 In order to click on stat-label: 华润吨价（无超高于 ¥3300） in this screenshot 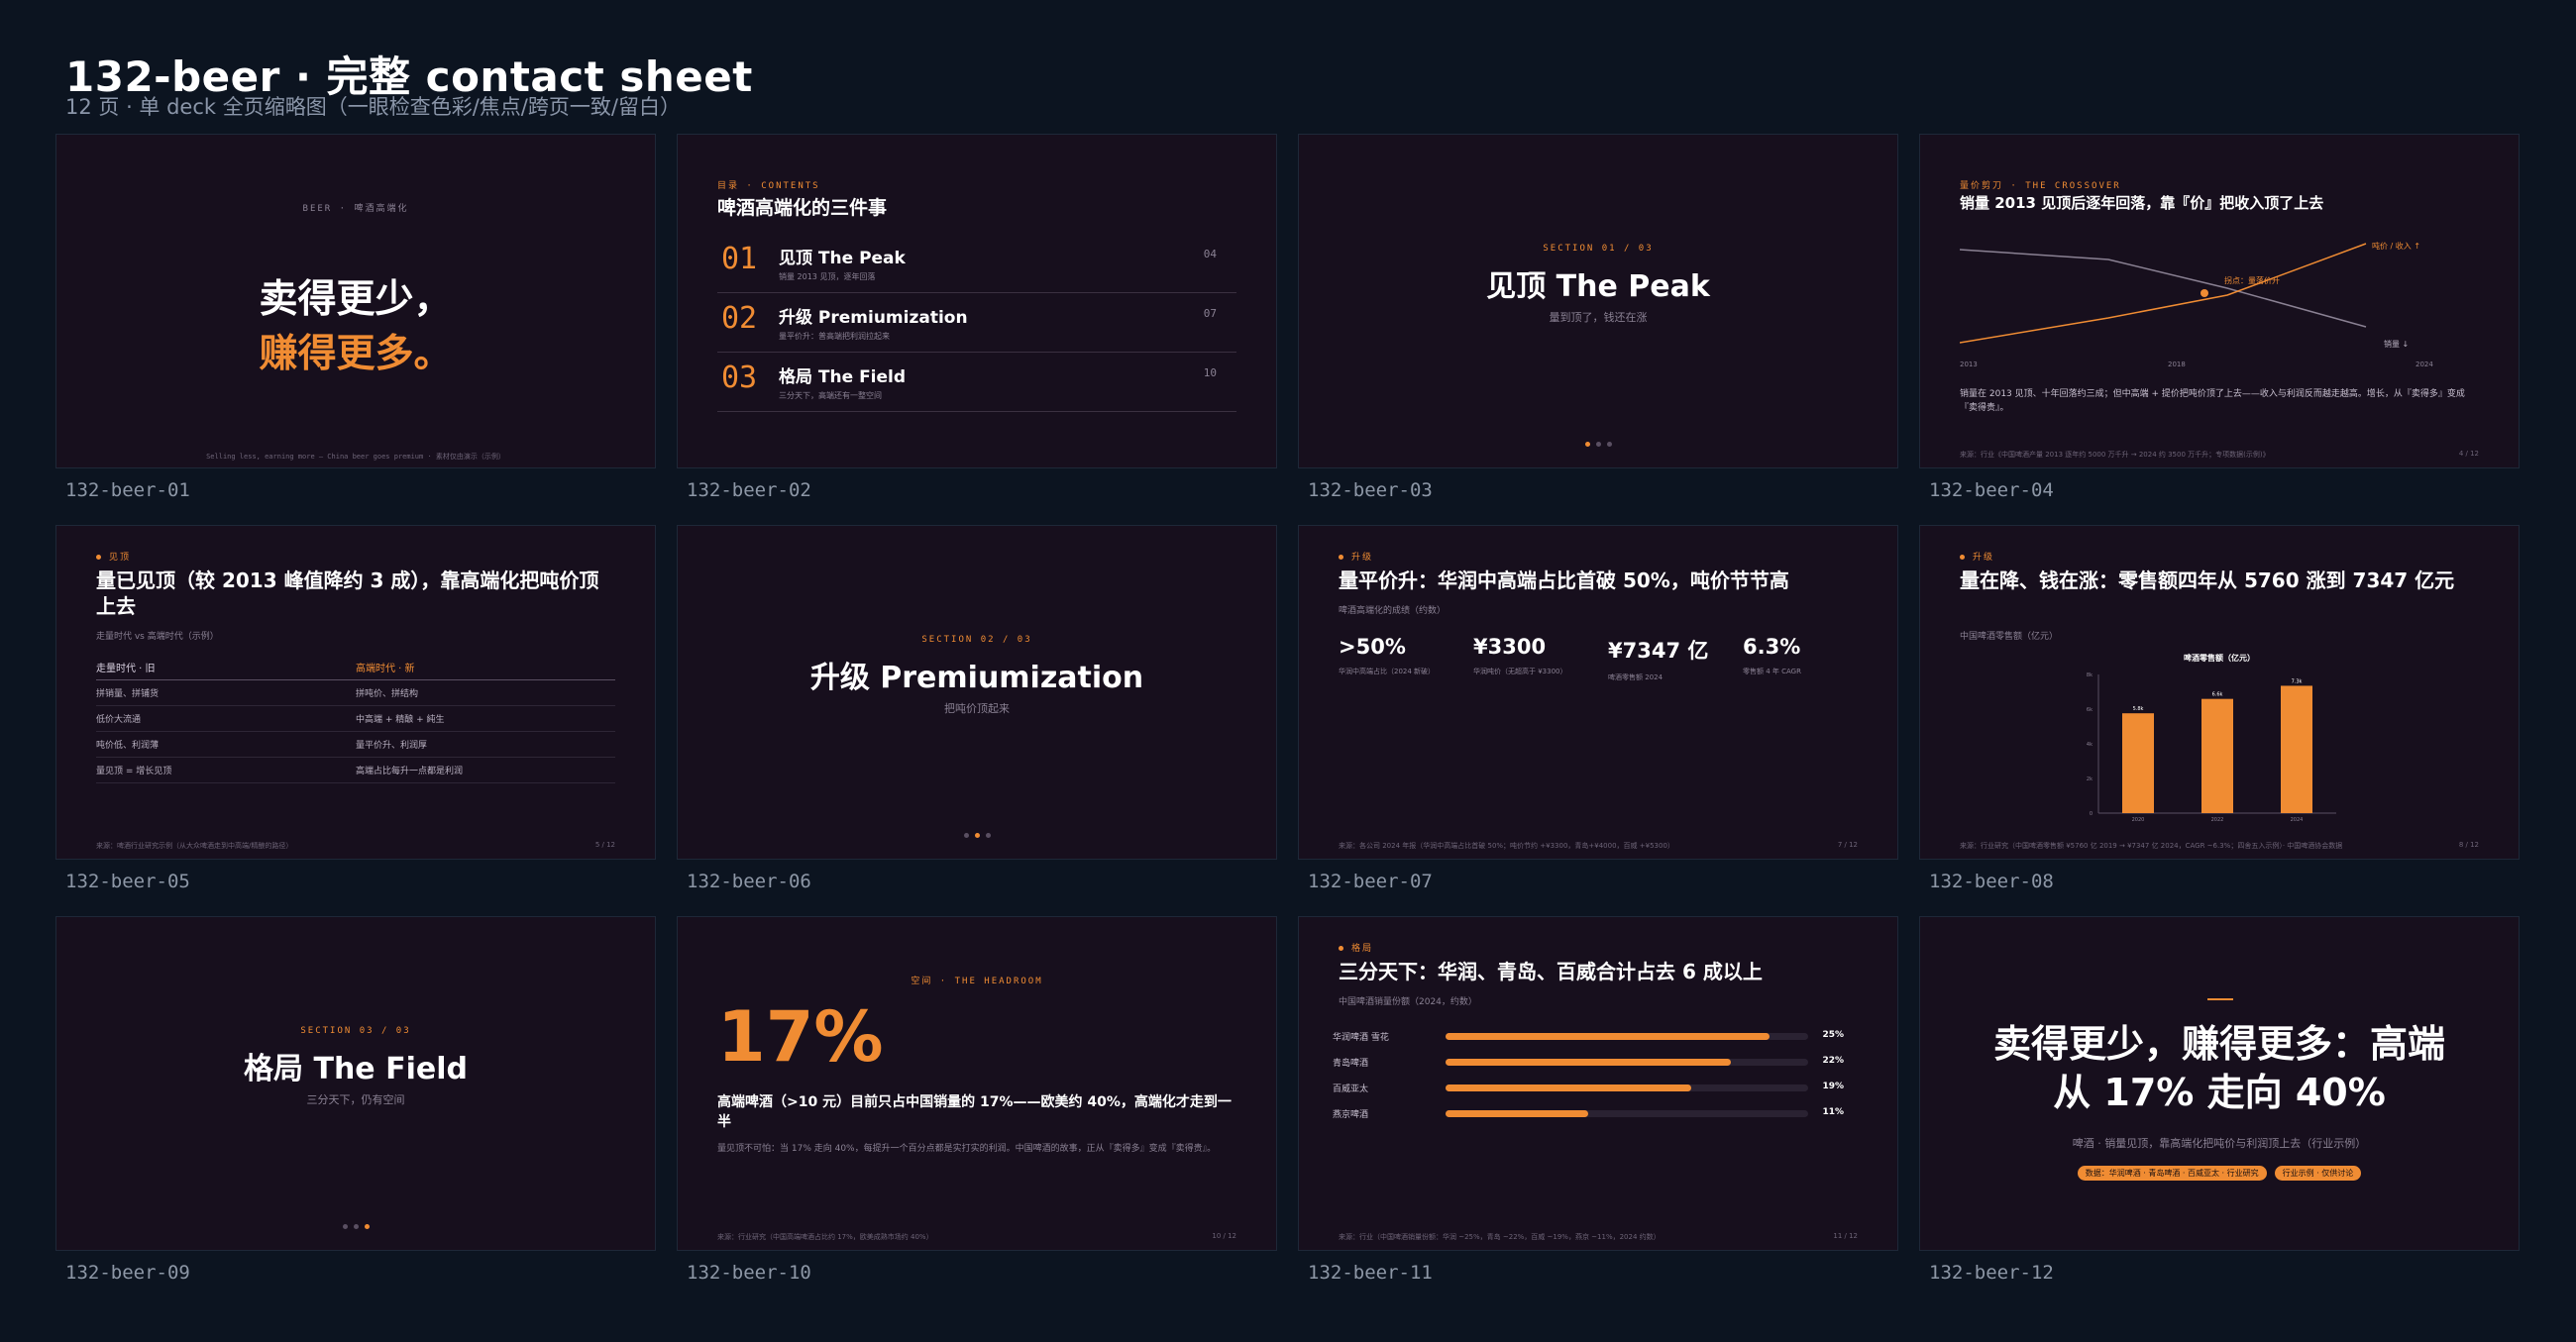, I will do `click(1520, 671)`.